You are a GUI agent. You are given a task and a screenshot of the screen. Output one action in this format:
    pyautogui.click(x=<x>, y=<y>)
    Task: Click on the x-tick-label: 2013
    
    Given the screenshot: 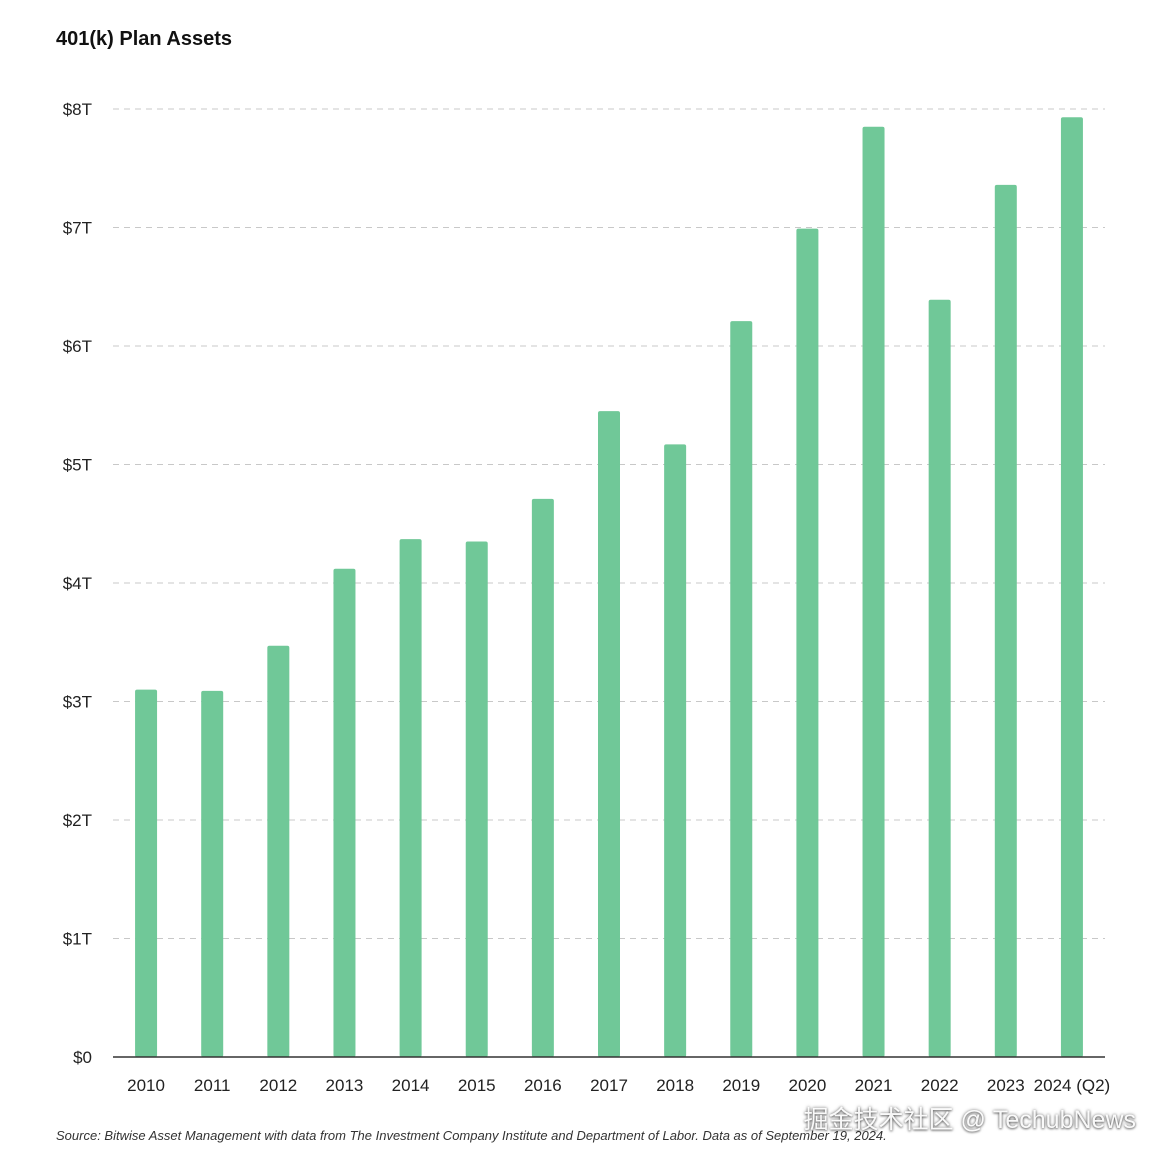 What is the action you would take?
    pyautogui.click(x=345, y=1085)
    